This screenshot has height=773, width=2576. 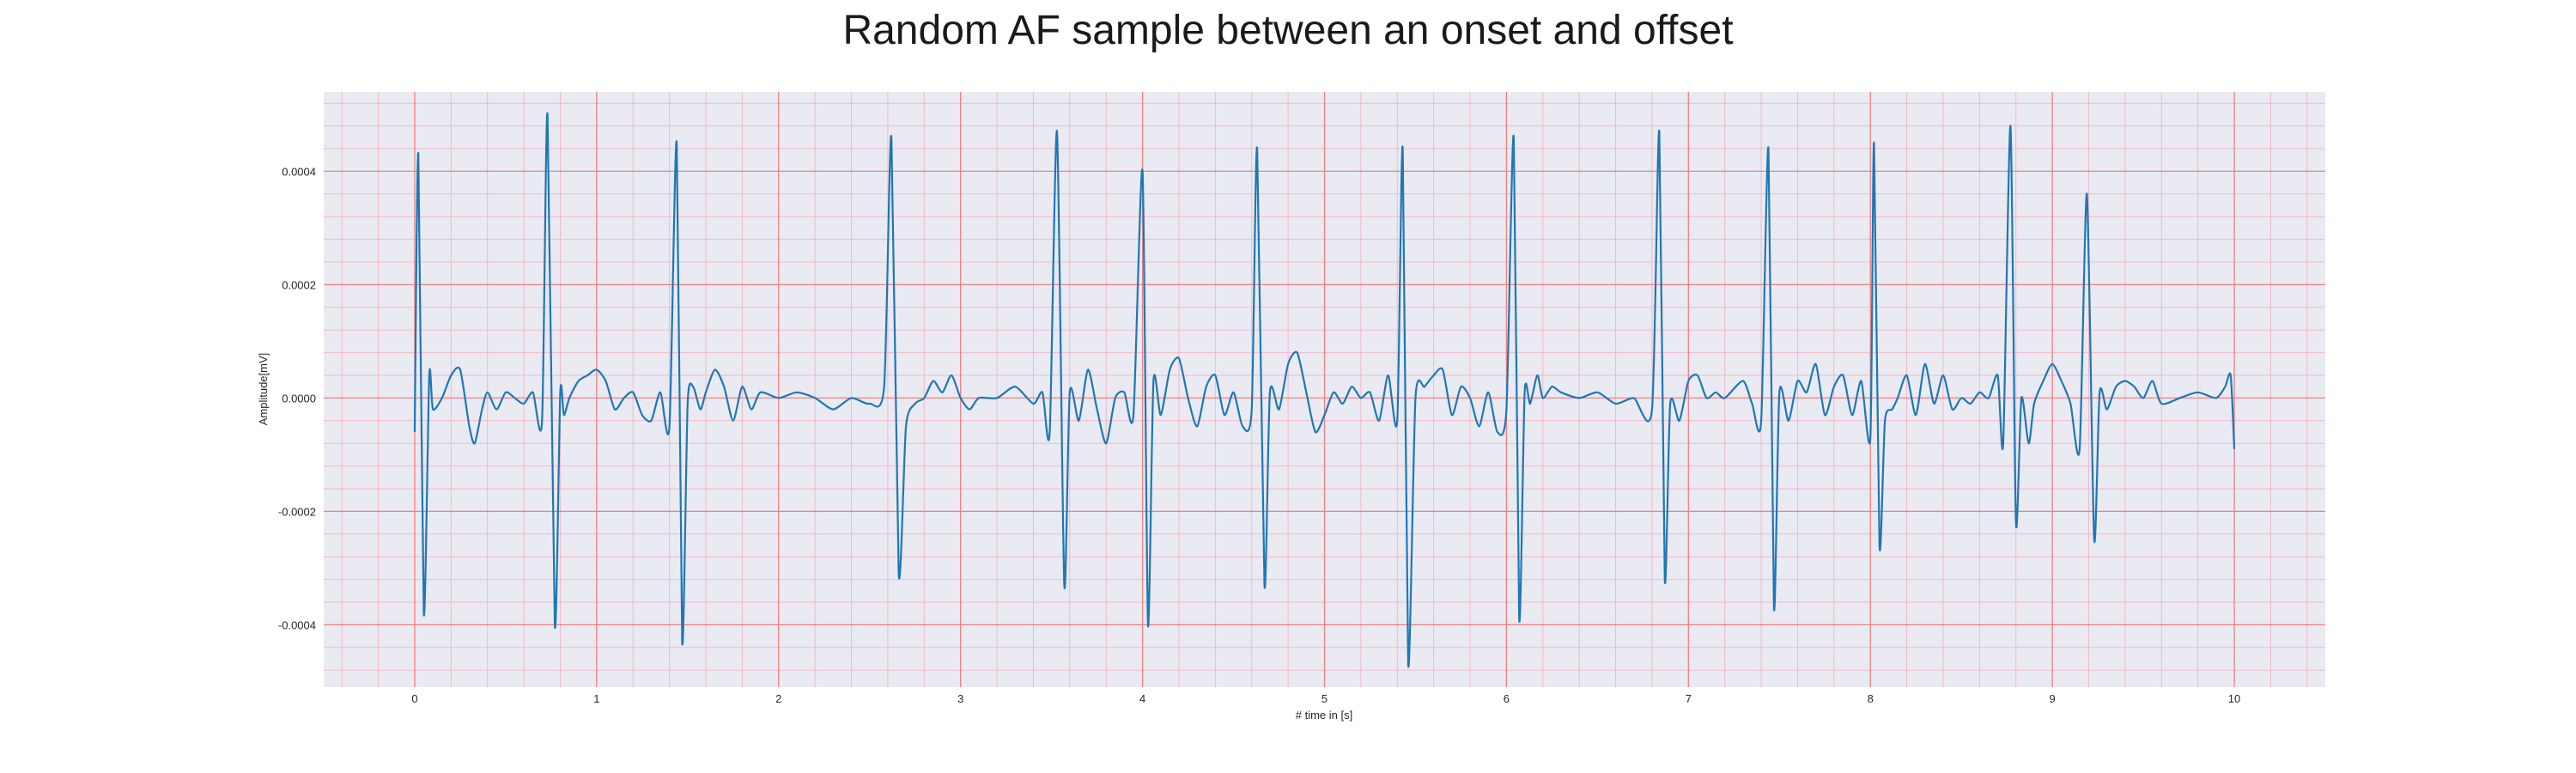 I want to click on x-tick-label: 4, so click(x=1142, y=698).